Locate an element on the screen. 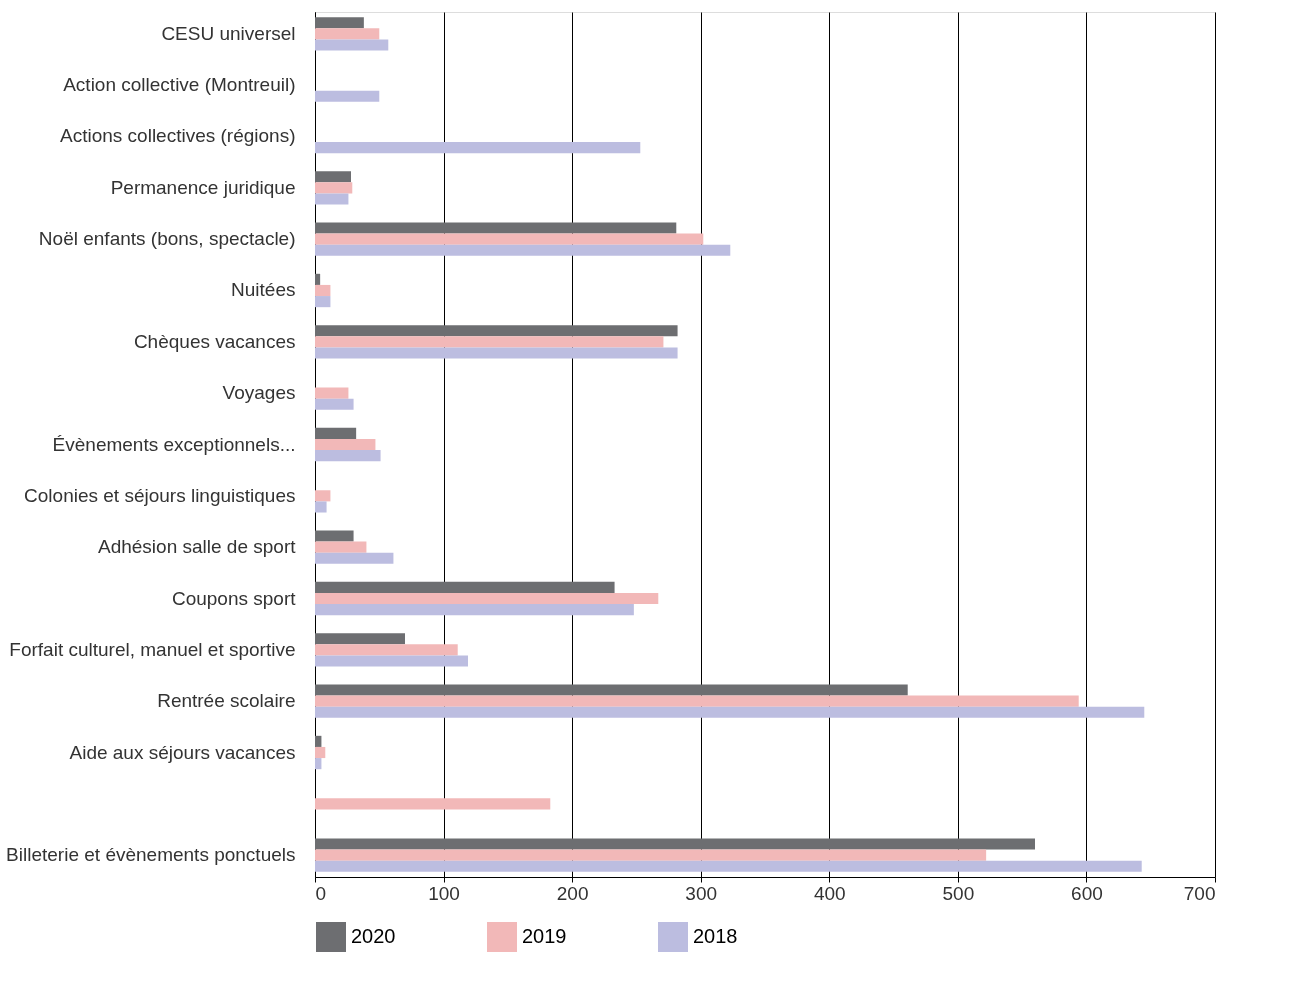 The image size is (1316, 985). legend-label: 2018 is located at coordinates (715, 936).